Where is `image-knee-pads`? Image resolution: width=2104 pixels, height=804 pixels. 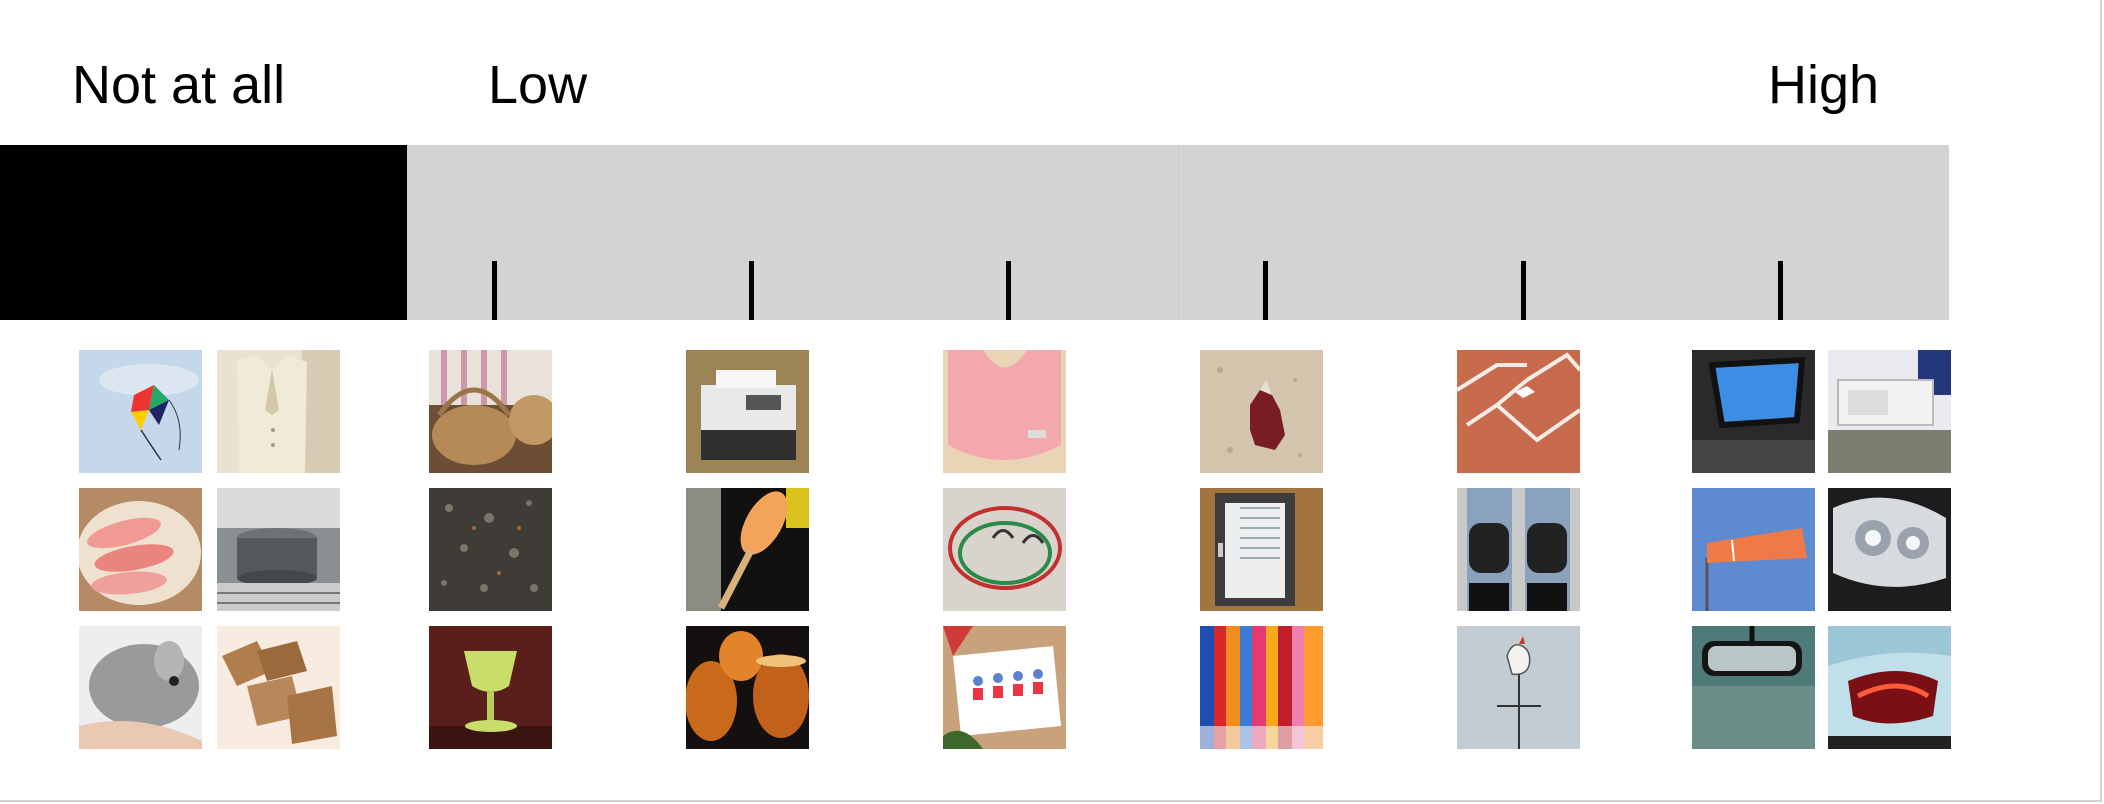 image-knee-pads is located at coordinates (1518, 549).